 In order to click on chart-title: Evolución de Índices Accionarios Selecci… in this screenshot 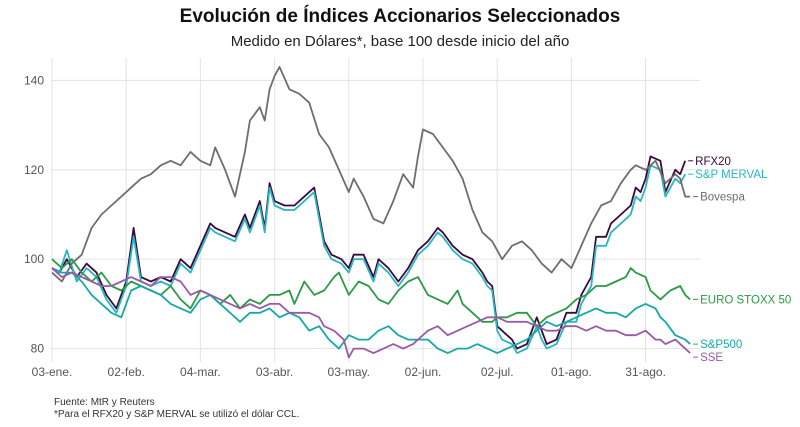, I will do `click(400, 16)`.